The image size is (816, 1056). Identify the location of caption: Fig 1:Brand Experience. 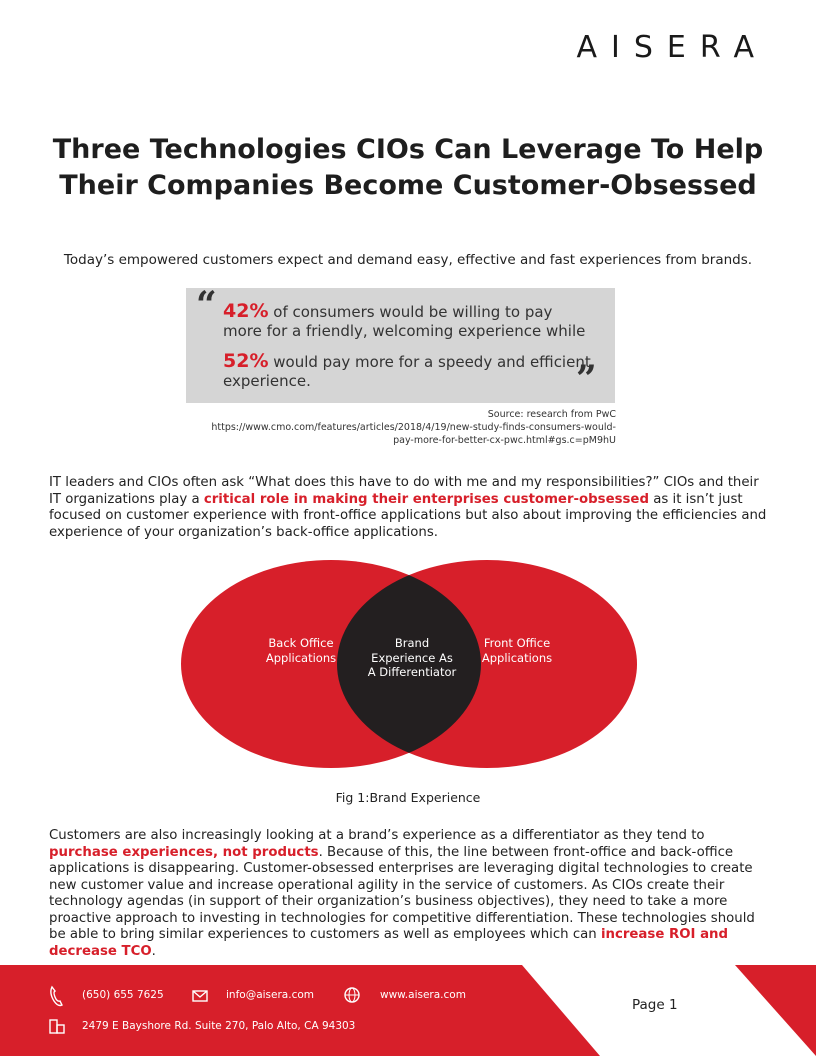
(408, 797).